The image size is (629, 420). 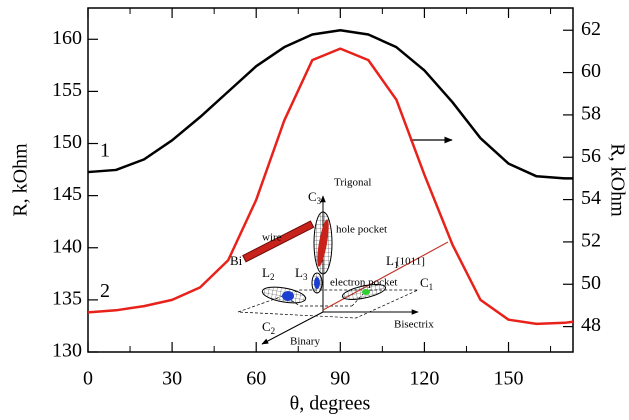 I want to click on y-tick-label: 130, so click(x=67, y=351).